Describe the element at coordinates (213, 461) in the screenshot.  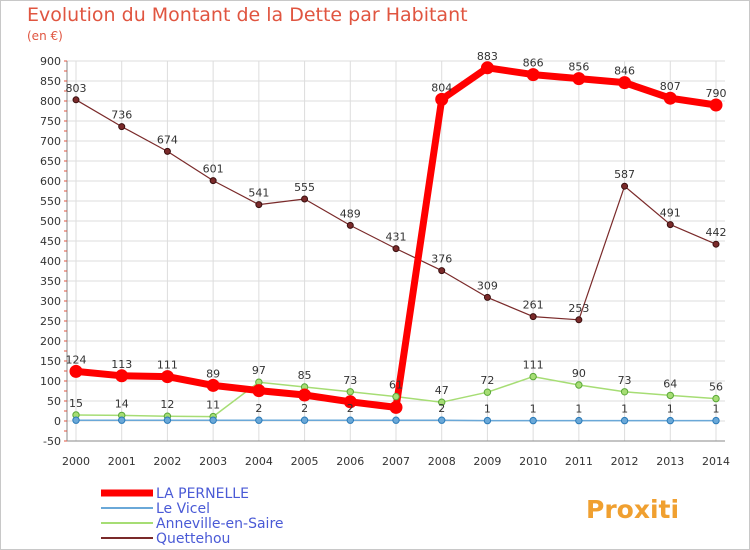
I see `x-tick-label: 2003` at that location.